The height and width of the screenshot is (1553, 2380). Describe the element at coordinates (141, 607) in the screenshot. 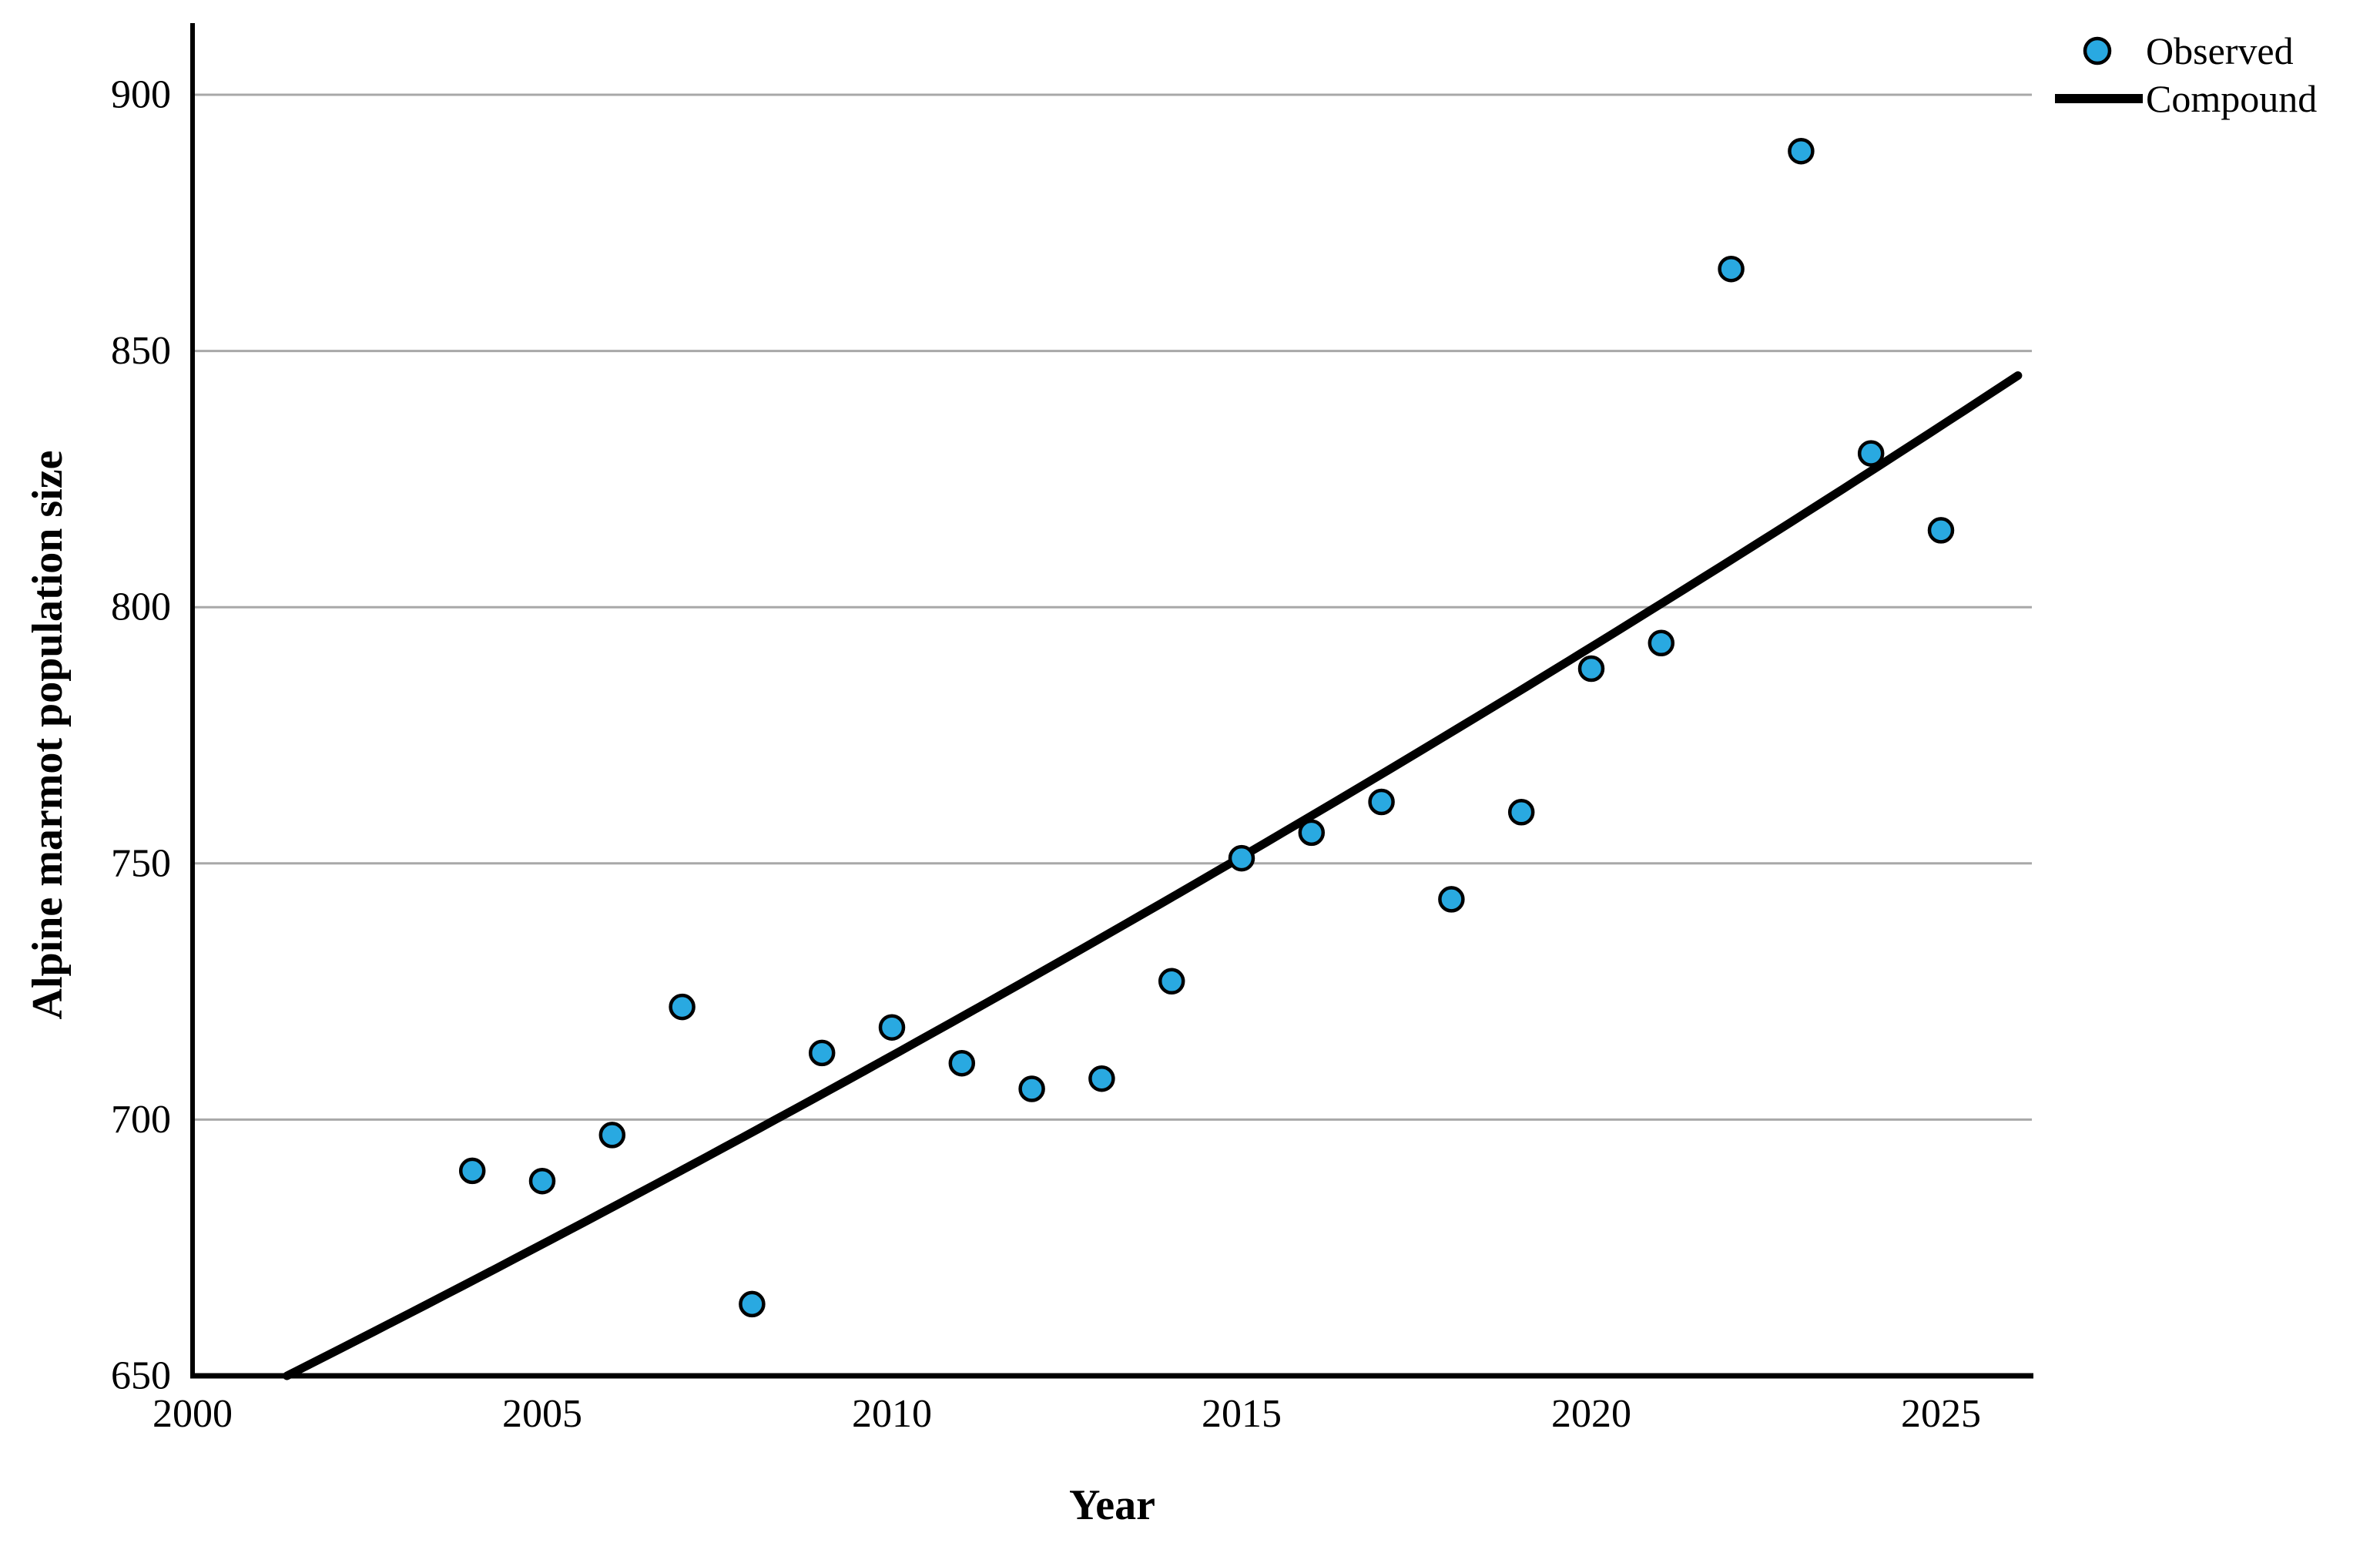

I see `y-tick-label-800: 800` at that location.